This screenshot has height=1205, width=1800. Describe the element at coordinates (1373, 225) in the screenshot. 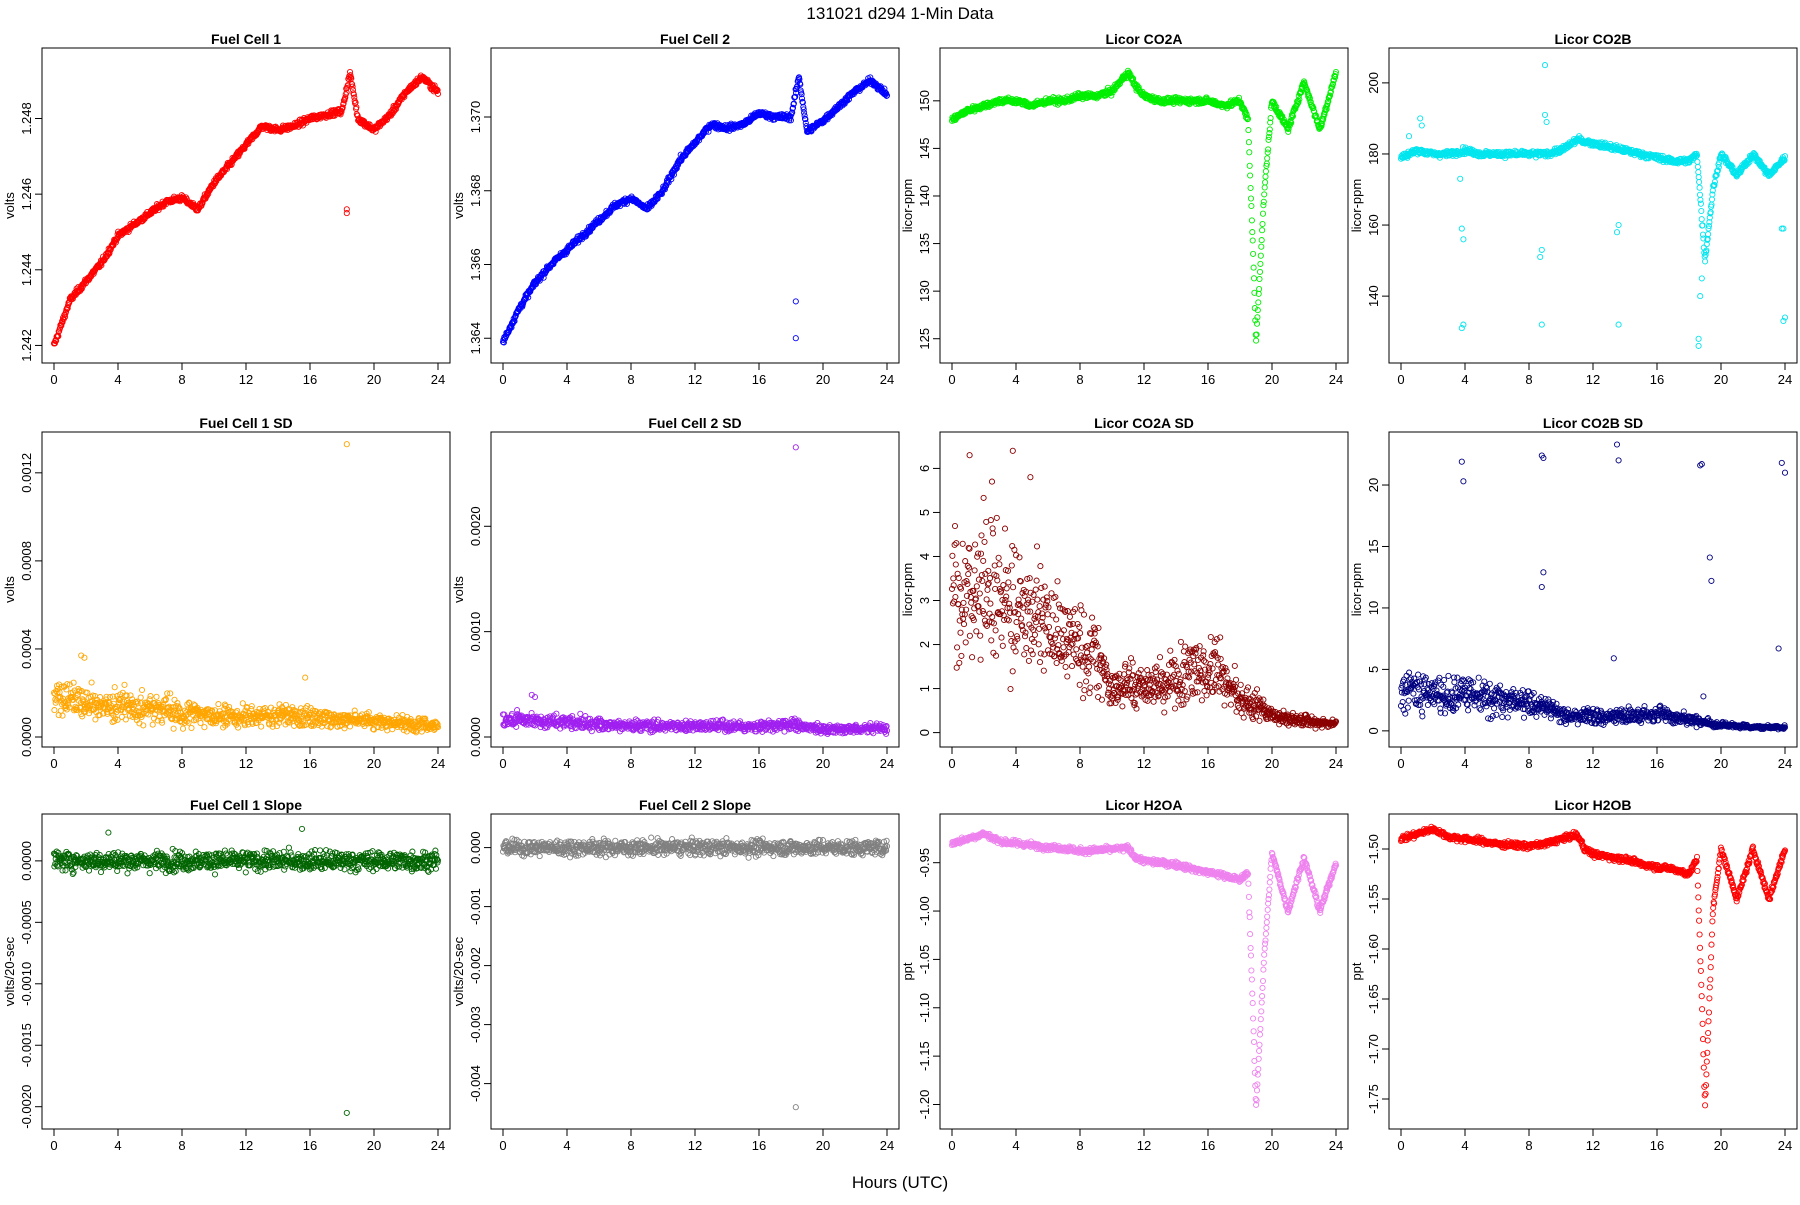

I see `y-tick-label: 160` at that location.